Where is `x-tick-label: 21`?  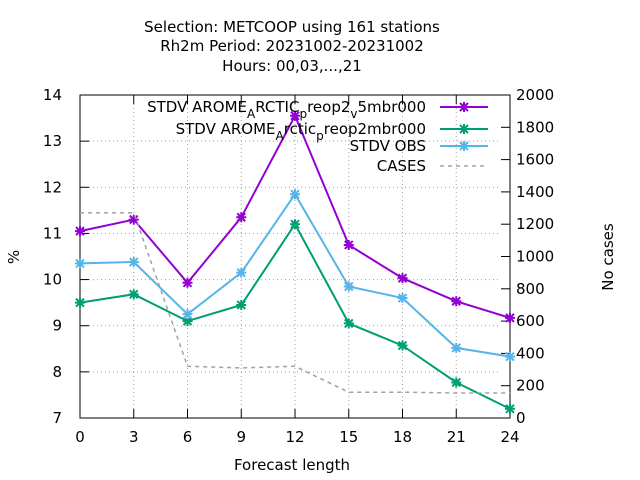
x-tick-label: 21 is located at coordinates (456, 437).